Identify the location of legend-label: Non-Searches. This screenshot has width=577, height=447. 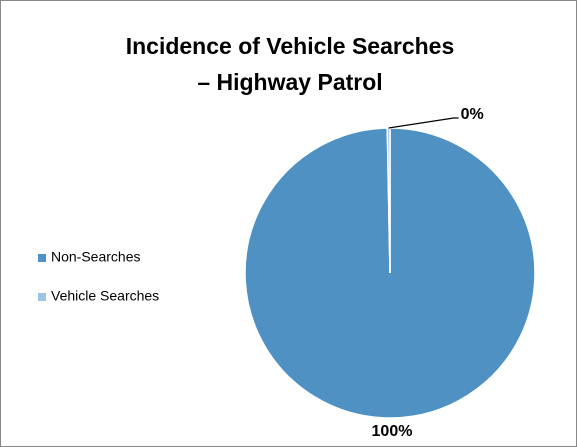
(96, 257).